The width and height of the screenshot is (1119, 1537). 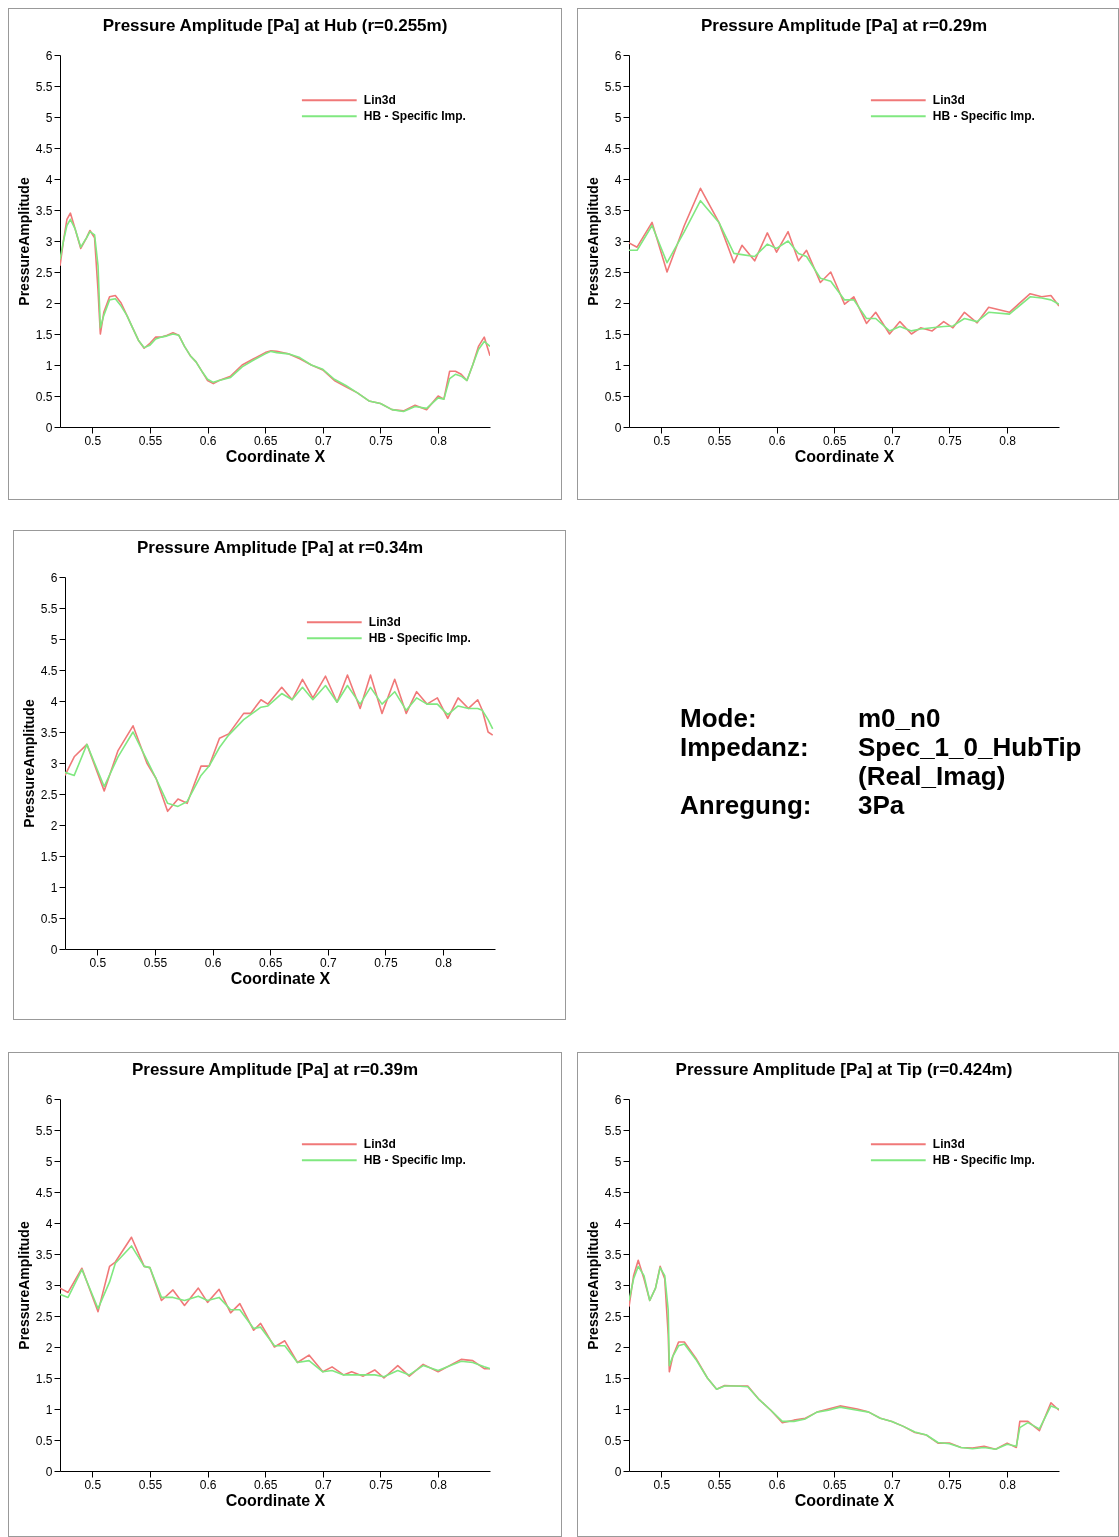 What do you see at coordinates (970, 761) in the screenshot?
I see `text: Spec_1_0_HubTip (Real_Imag)` at bounding box center [970, 761].